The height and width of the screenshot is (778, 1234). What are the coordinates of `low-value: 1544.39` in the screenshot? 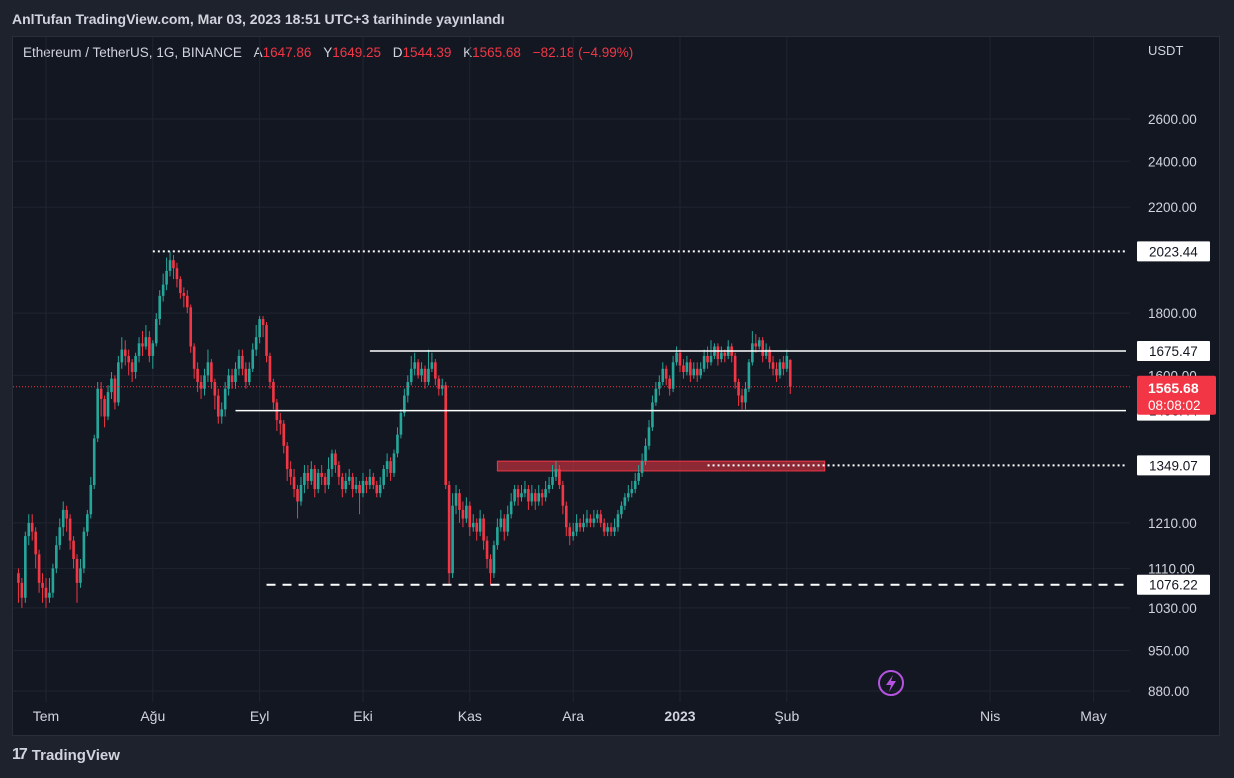 It's located at (427, 52).